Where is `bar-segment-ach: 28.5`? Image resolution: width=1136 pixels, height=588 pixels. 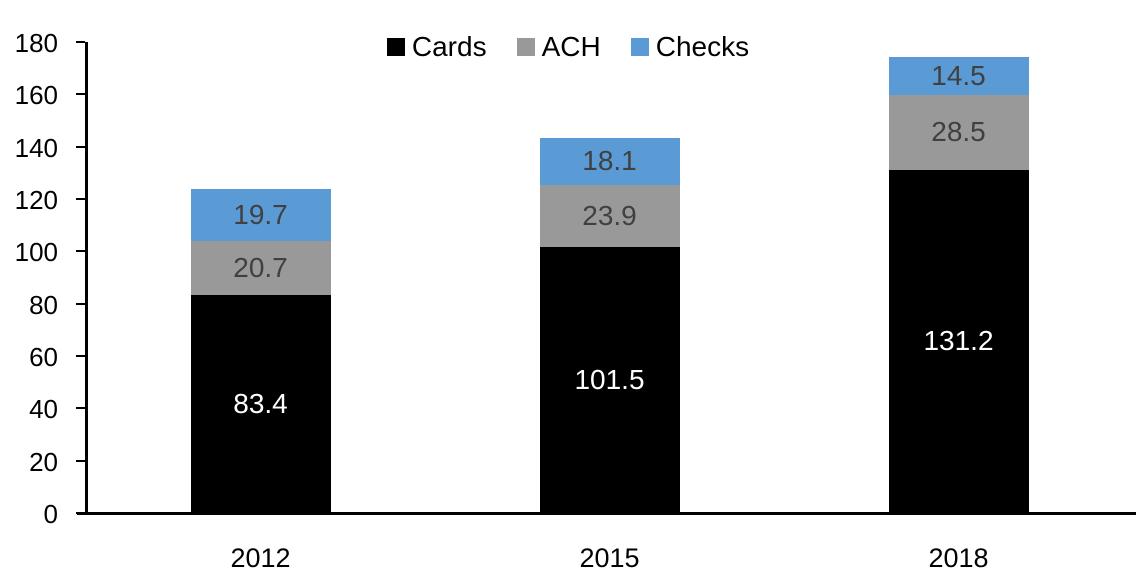 bar-segment-ach: 28.5 is located at coordinates (958, 132).